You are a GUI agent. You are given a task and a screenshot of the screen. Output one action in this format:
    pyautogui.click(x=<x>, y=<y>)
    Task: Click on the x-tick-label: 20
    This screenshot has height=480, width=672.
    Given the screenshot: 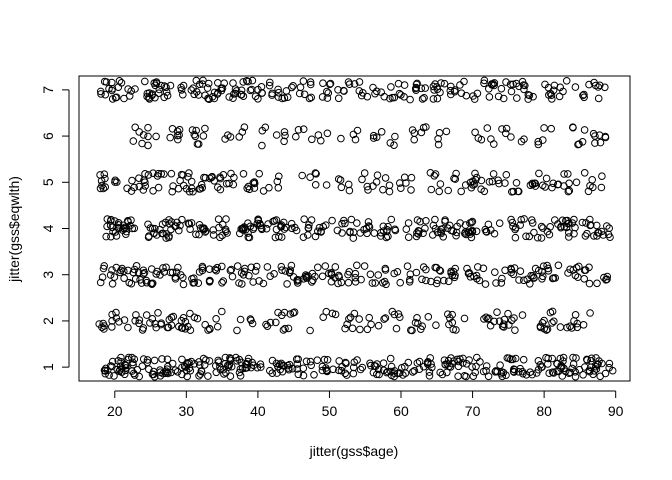 What is the action you would take?
    pyautogui.click(x=115, y=411)
    